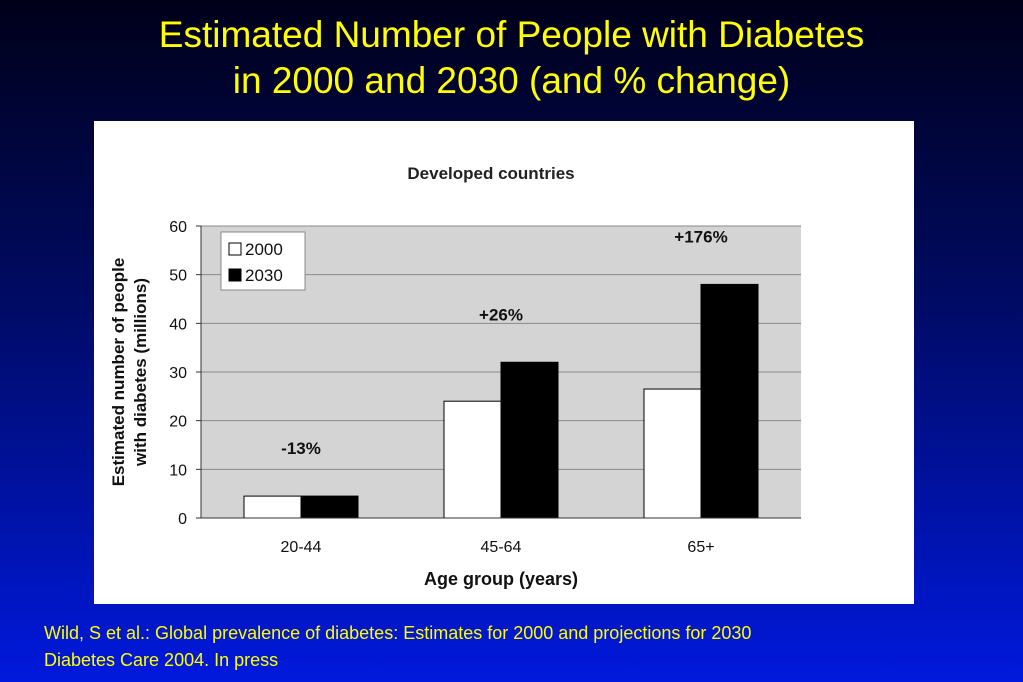  What do you see at coordinates (235, 249) in the screenshot?
I see `legend-swatch-2000` at bounding box center [235, 249].